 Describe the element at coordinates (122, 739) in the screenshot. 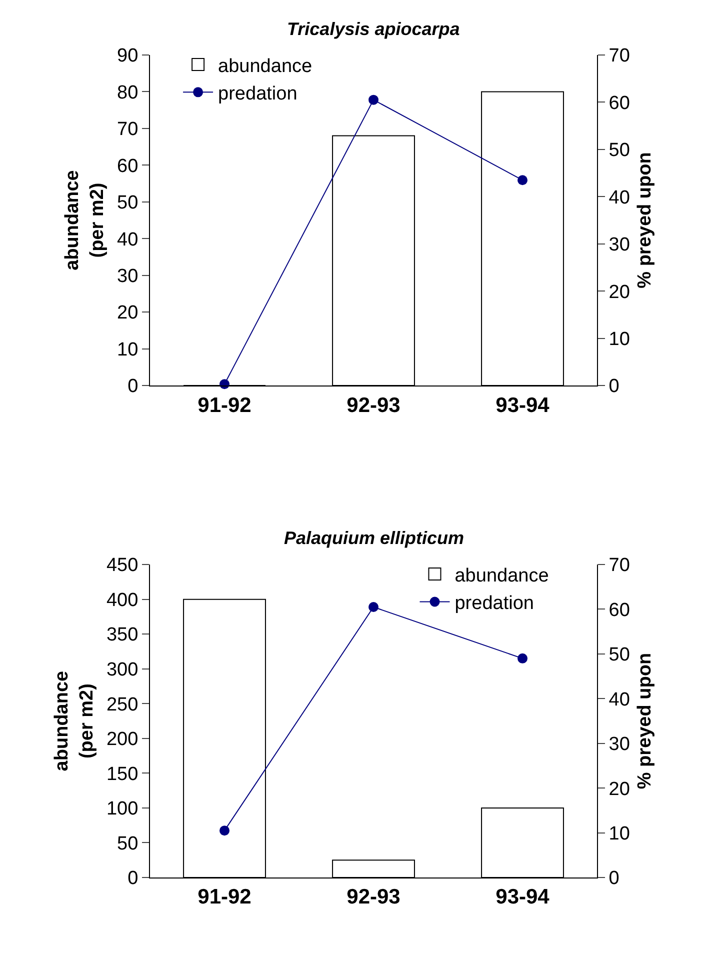

I see `y-tick-label: 200` at that location.